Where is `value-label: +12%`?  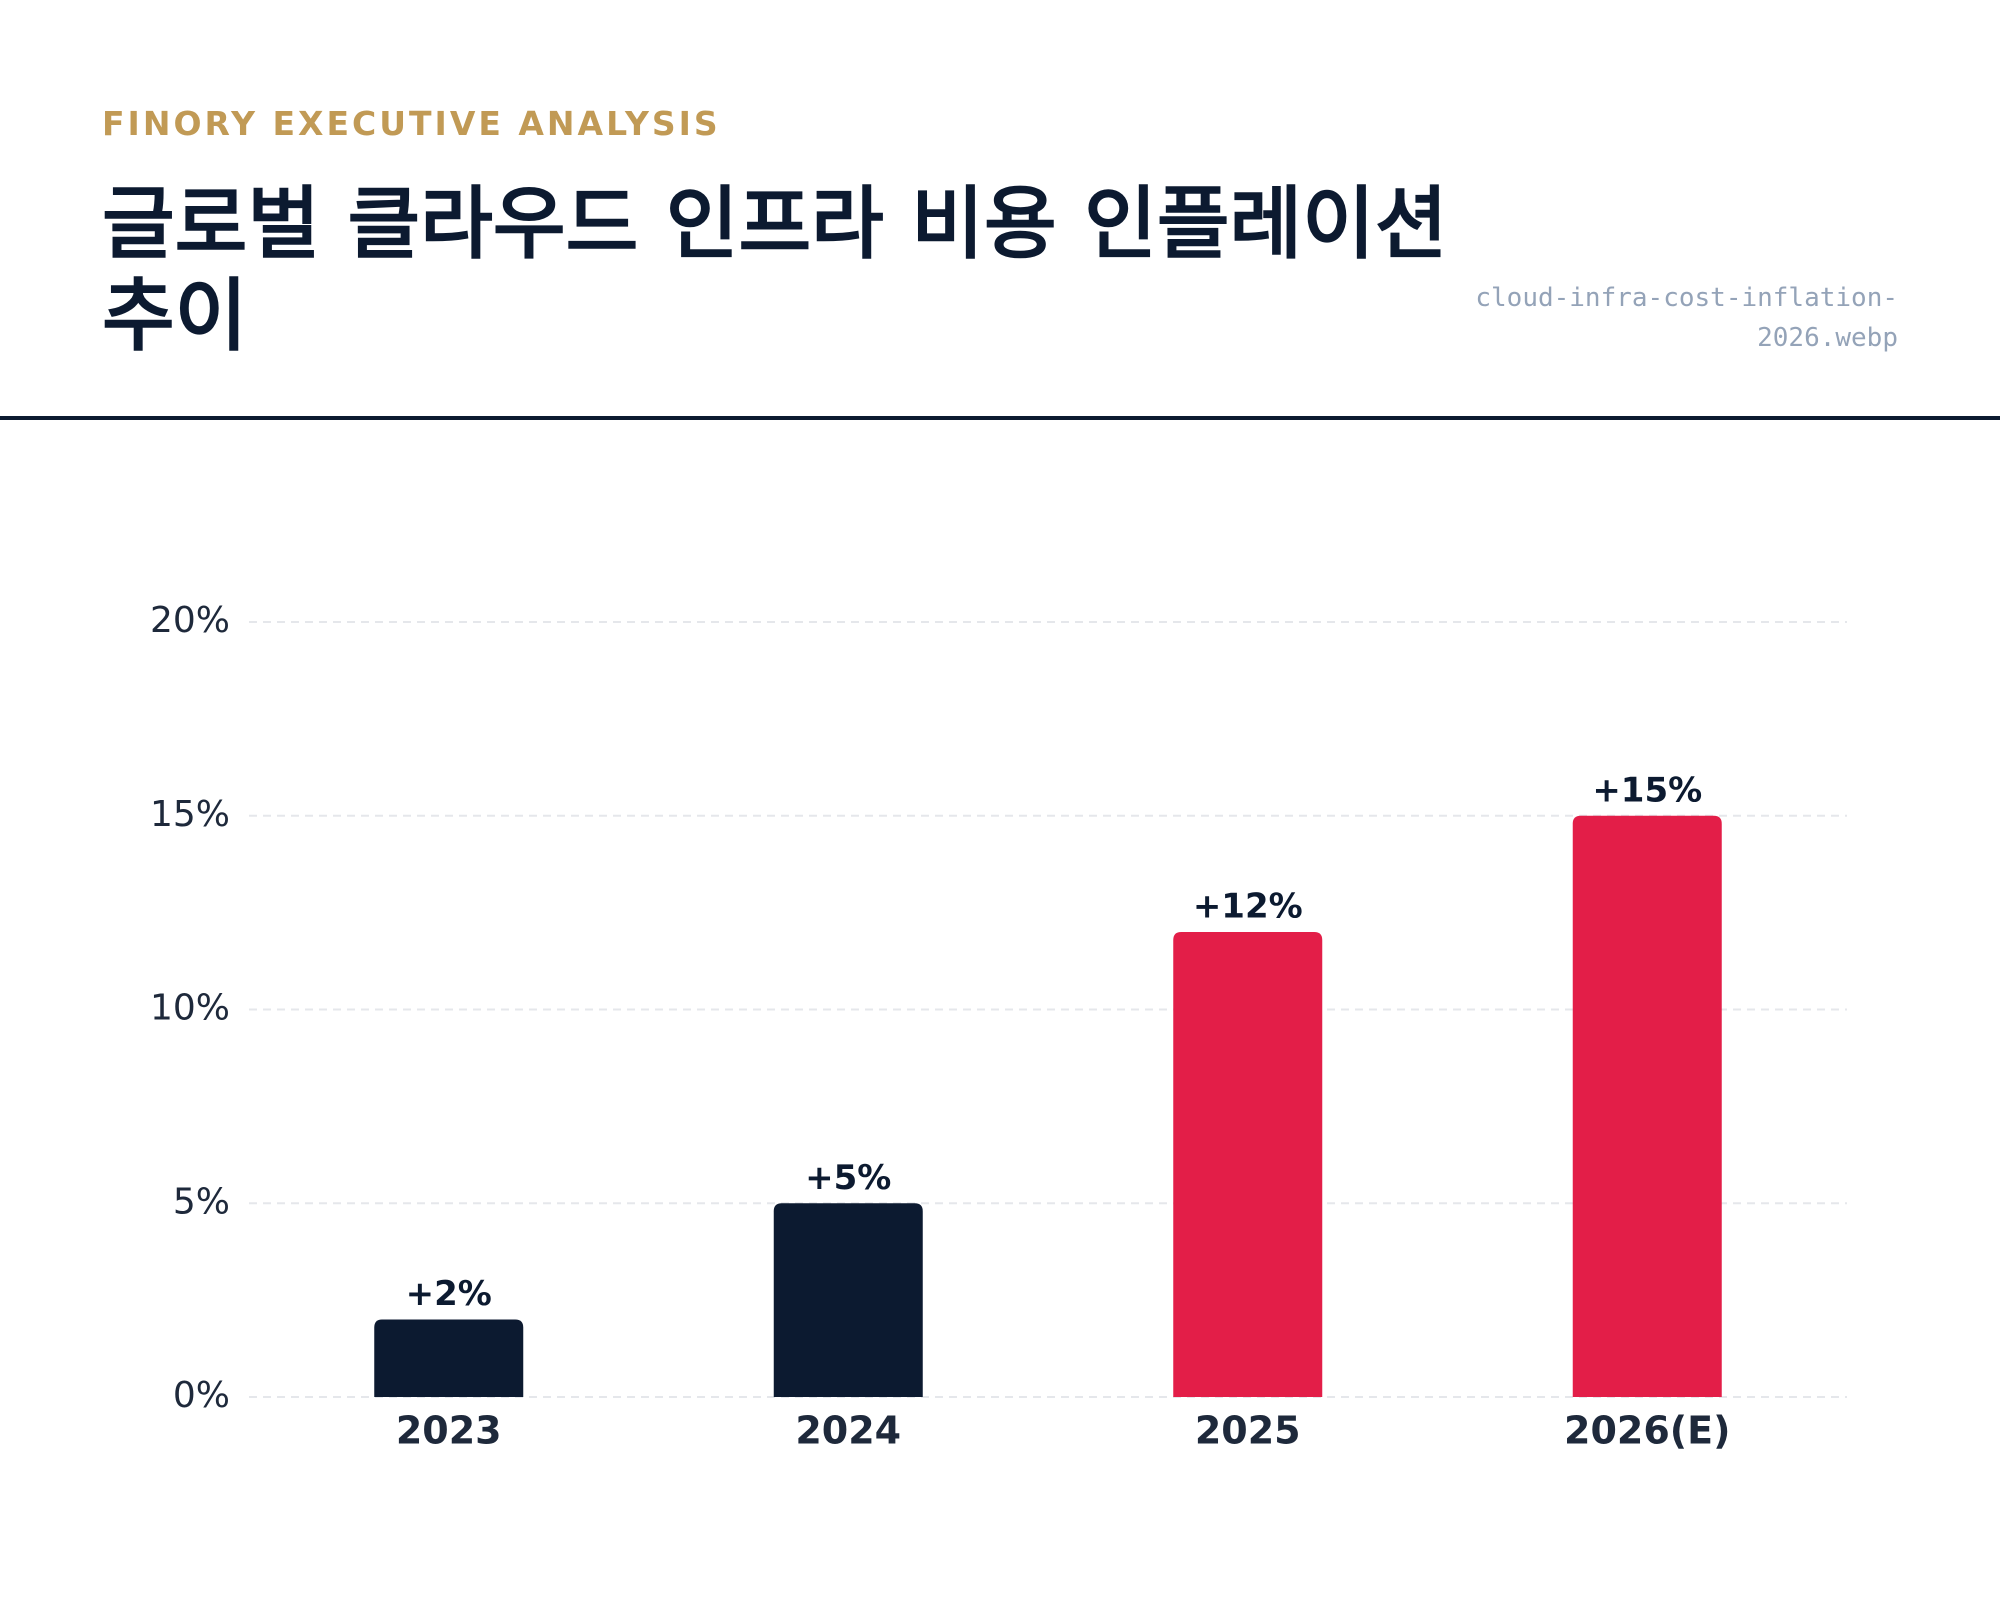
value-label: +12% is located at coordinates (1248, 907).